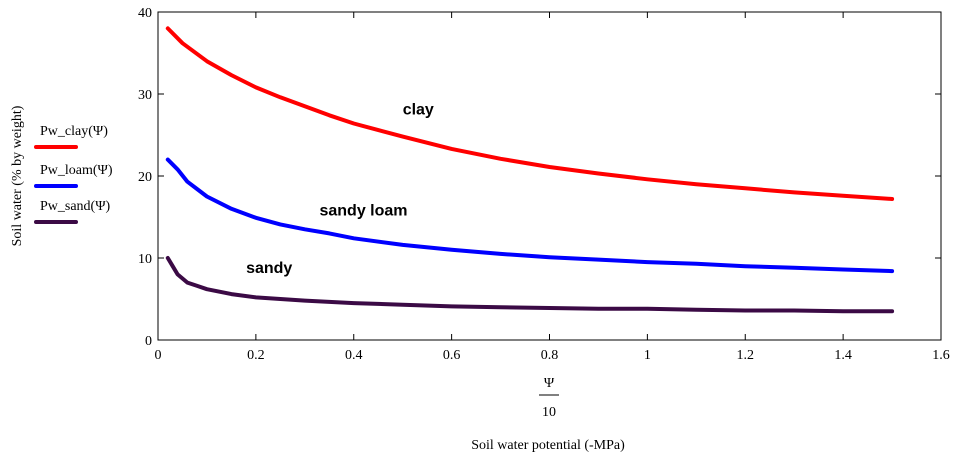  Describe the element at coordinates (148, 341) in the screenshot. I see `y-tick-label: 0` at that location.